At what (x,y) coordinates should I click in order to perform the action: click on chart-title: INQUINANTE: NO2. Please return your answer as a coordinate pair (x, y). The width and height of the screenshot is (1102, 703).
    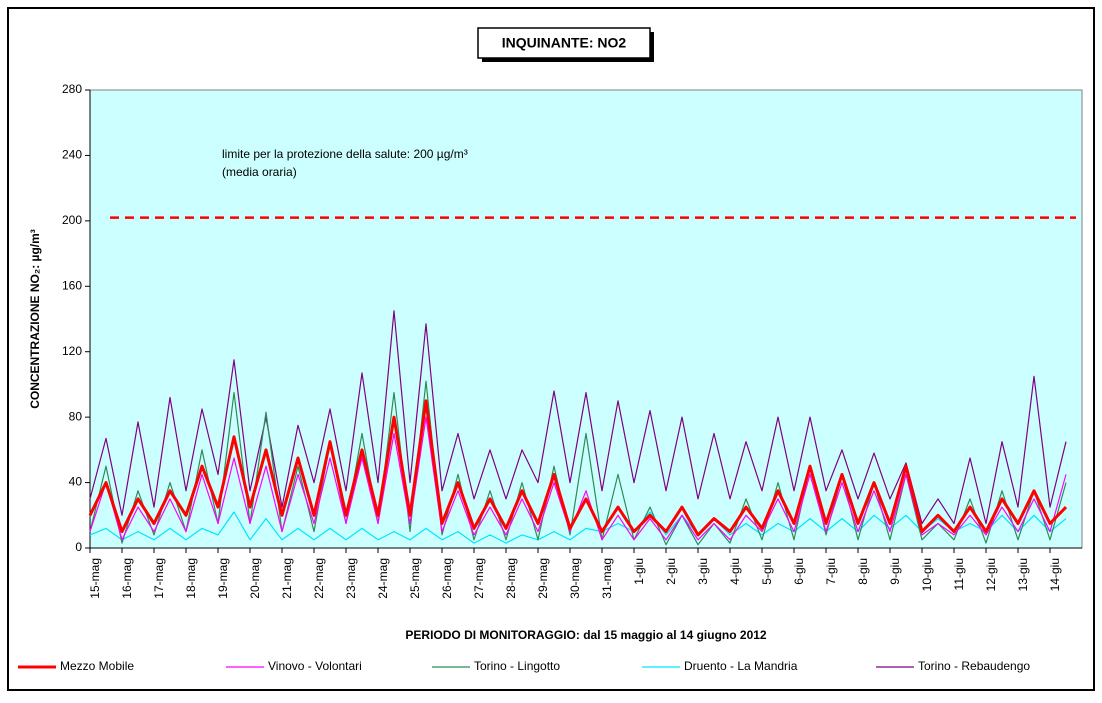
    Looking at the image, I should click on (564, 43).